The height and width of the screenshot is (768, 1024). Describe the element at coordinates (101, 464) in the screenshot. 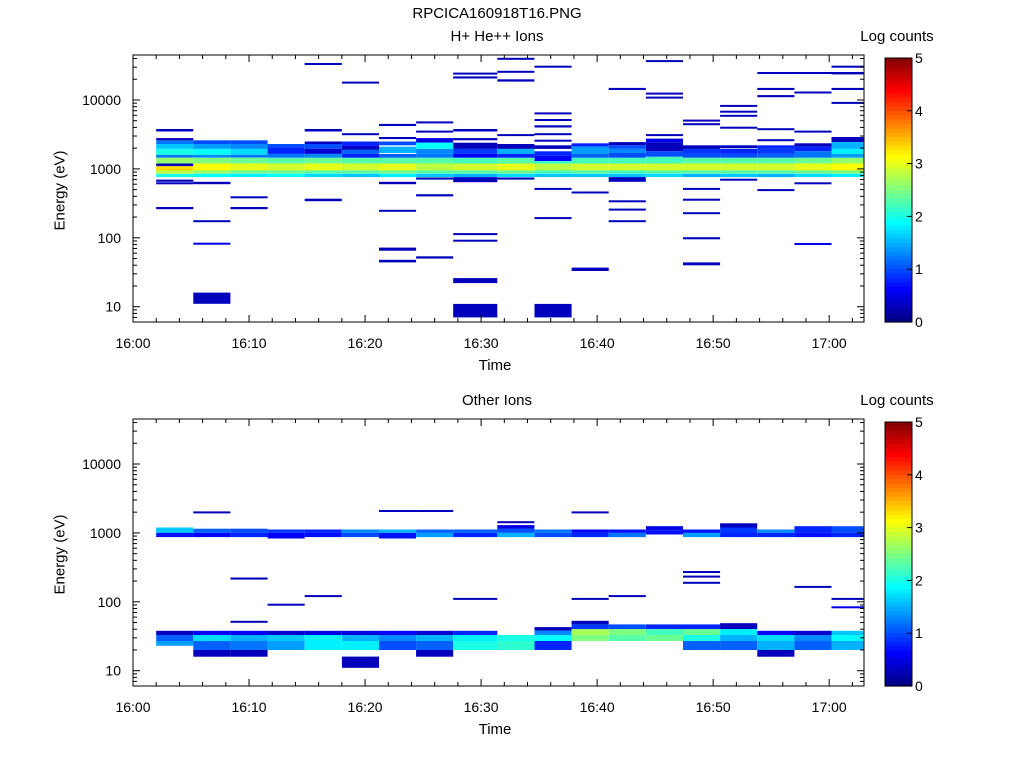

I see `panel2-ytick-label: 10000` at that location.